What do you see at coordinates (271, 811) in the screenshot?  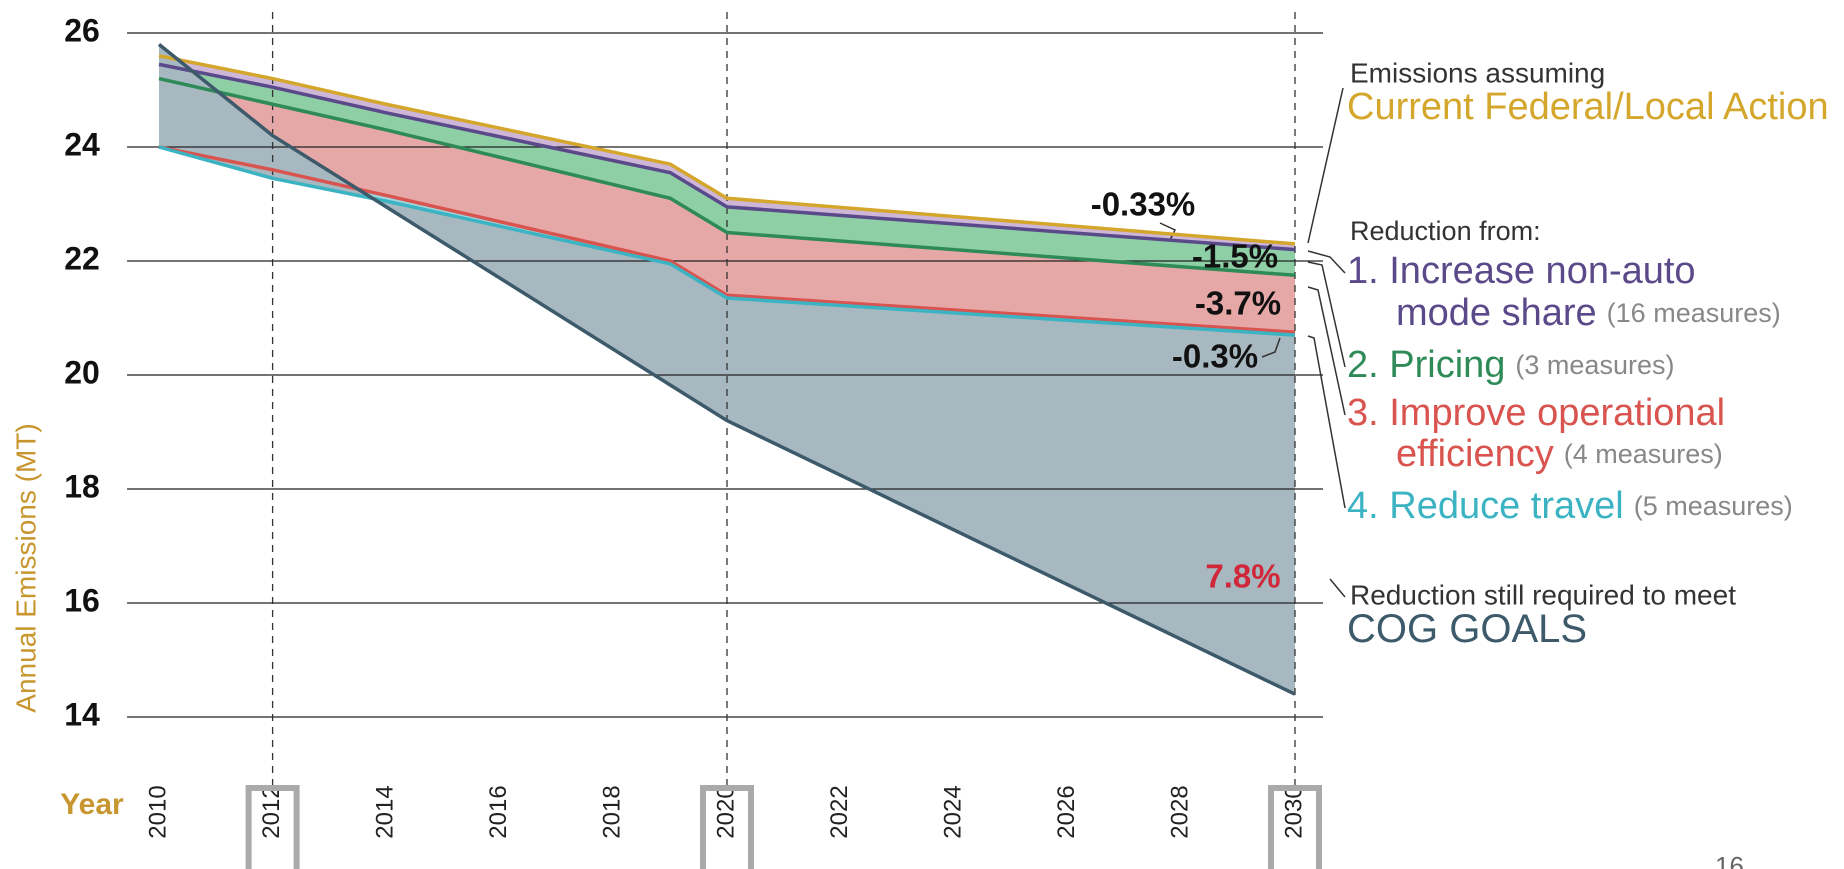 I see `x-tick-label: 2012` at bounding box center [271, 811].